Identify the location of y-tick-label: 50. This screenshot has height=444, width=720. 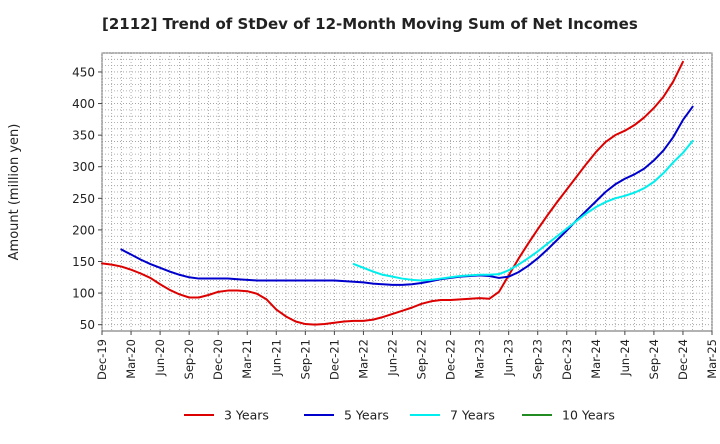
(87, 325).